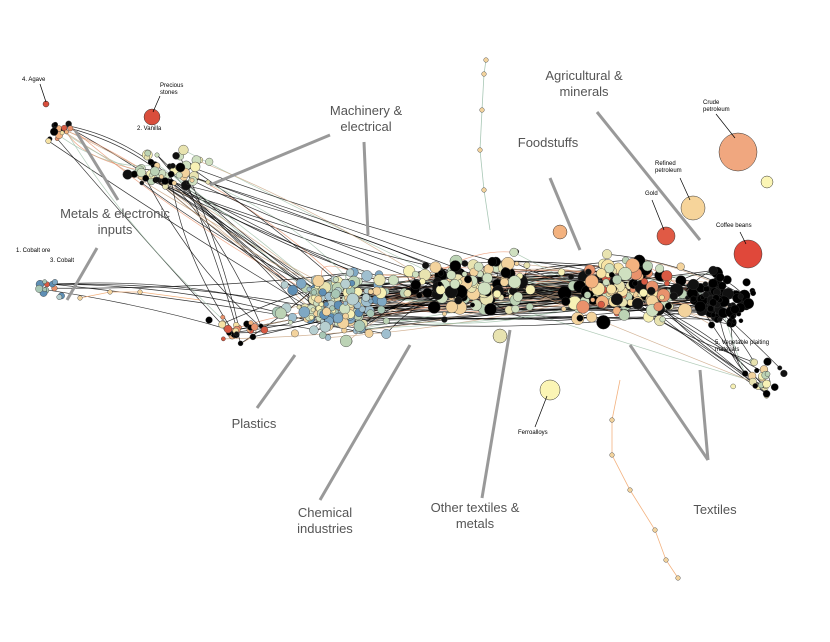 This screenshot has height=642, width=830. I want to click on group-label: Other textiles & metals, so click(475, 515).